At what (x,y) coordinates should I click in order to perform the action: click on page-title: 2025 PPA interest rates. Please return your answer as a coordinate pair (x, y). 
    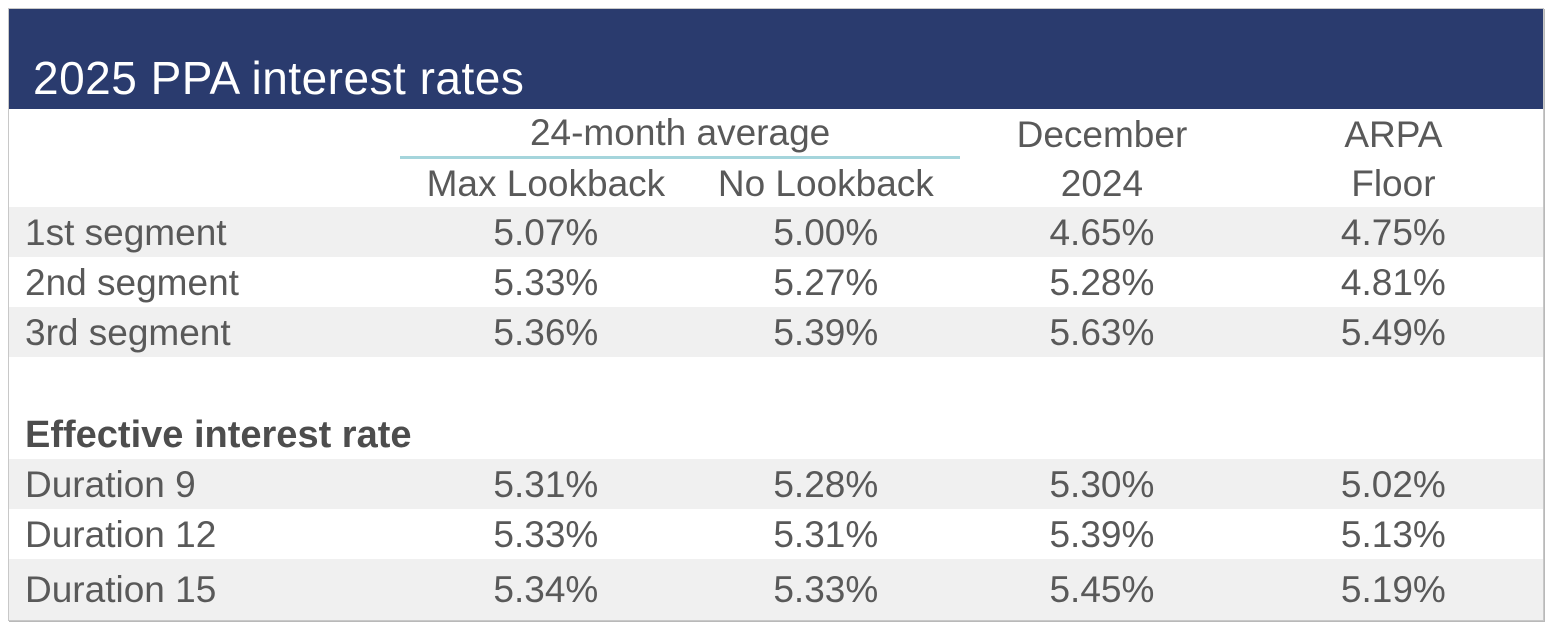
    Looking at the image, I should click on (279, 78).